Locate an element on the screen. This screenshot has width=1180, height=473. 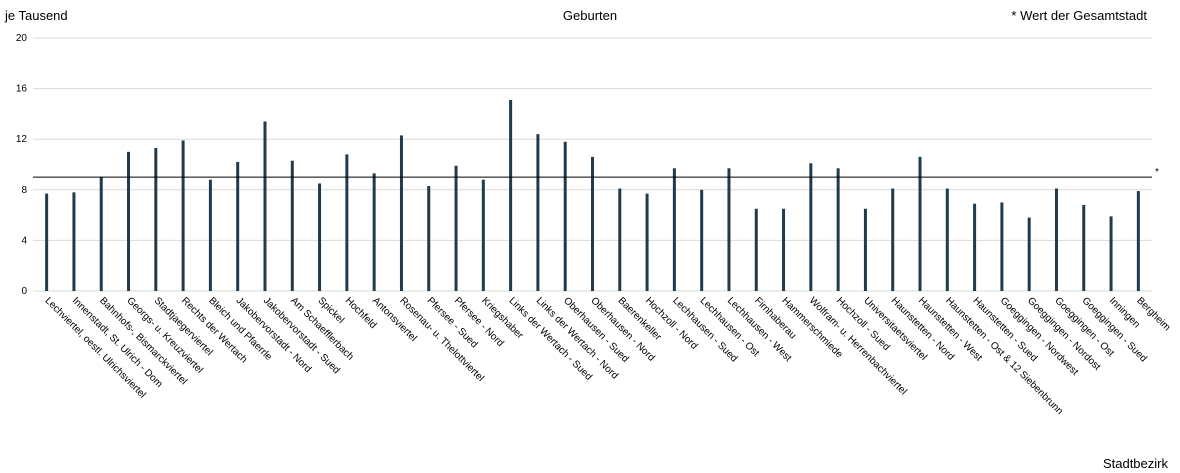
reference-note: * Wert der Gesamtstadt is located at coordinates (1079, 15).